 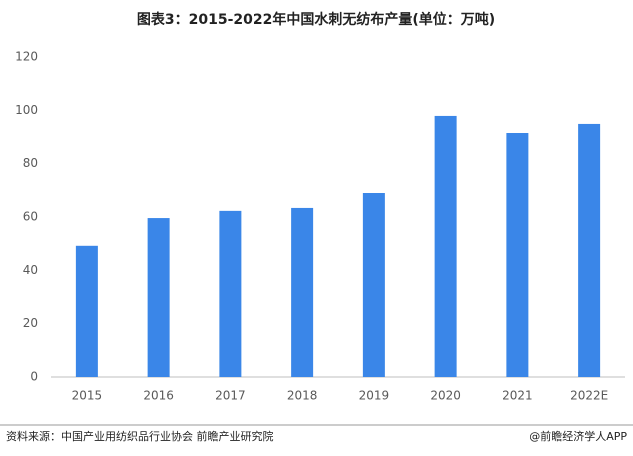 What do you see at coordinates (517, 396) in the screenshot?
I see `x-tick-label: 2021` at bounding box center [517, 396].